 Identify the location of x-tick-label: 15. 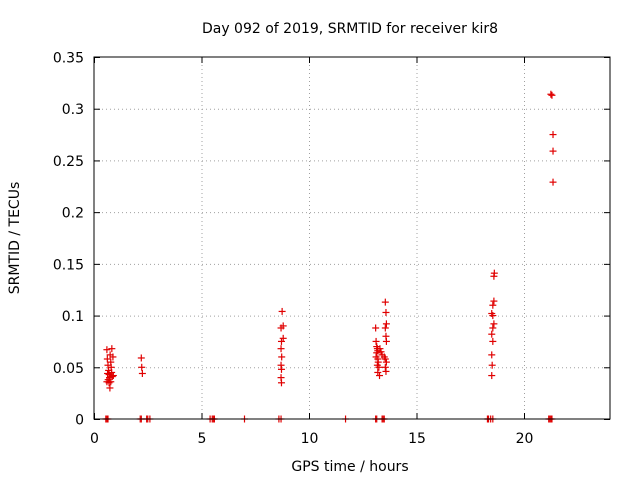
(417, 439).